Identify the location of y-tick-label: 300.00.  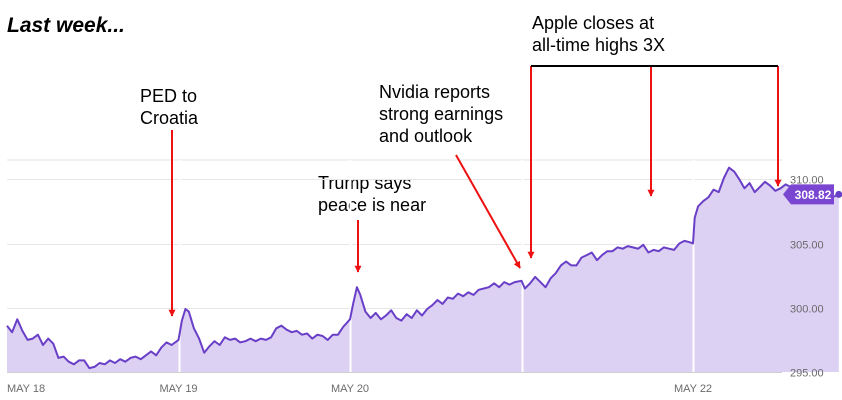
(807, 310).